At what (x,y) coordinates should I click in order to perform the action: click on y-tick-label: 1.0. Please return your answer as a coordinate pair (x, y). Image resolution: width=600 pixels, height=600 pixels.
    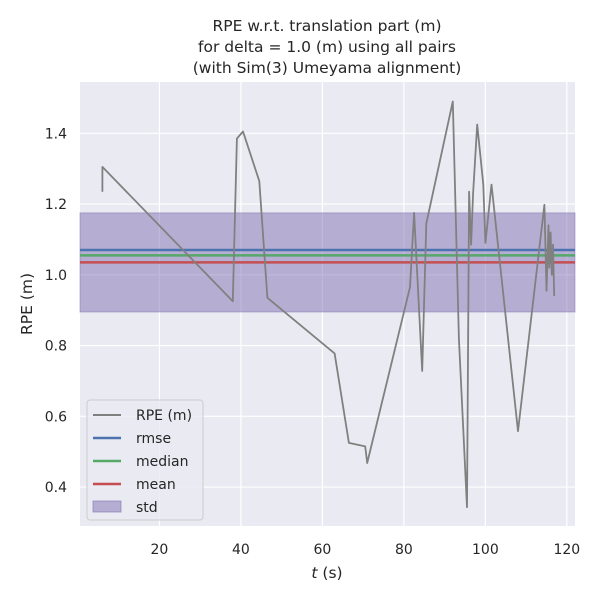
    Looking at the image, I should click on (56, 276).